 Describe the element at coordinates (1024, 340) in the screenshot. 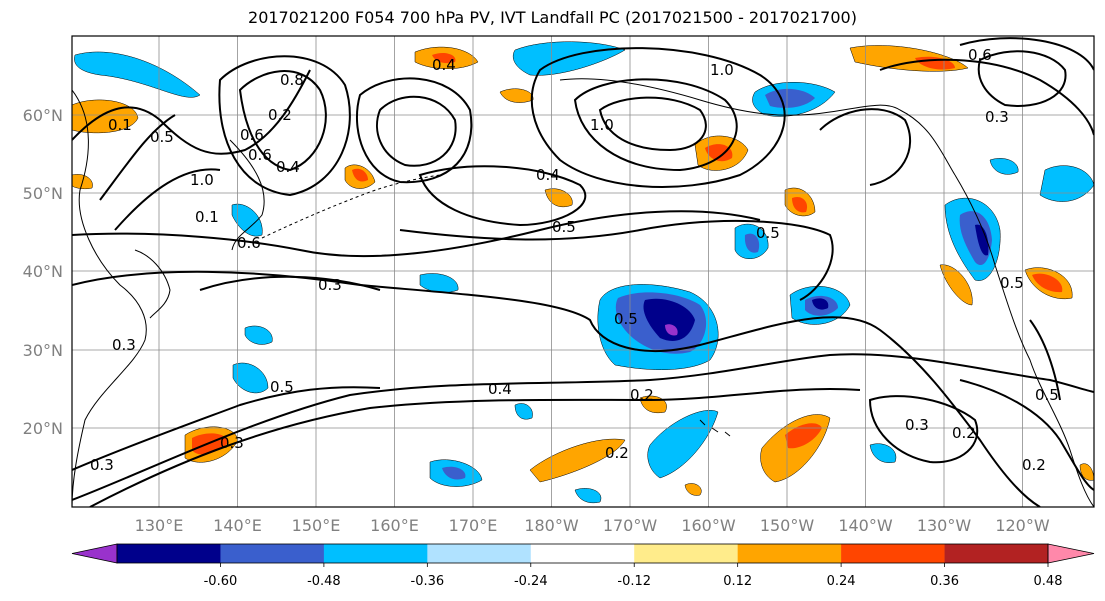

I see `north-america-west-coast` at that location.